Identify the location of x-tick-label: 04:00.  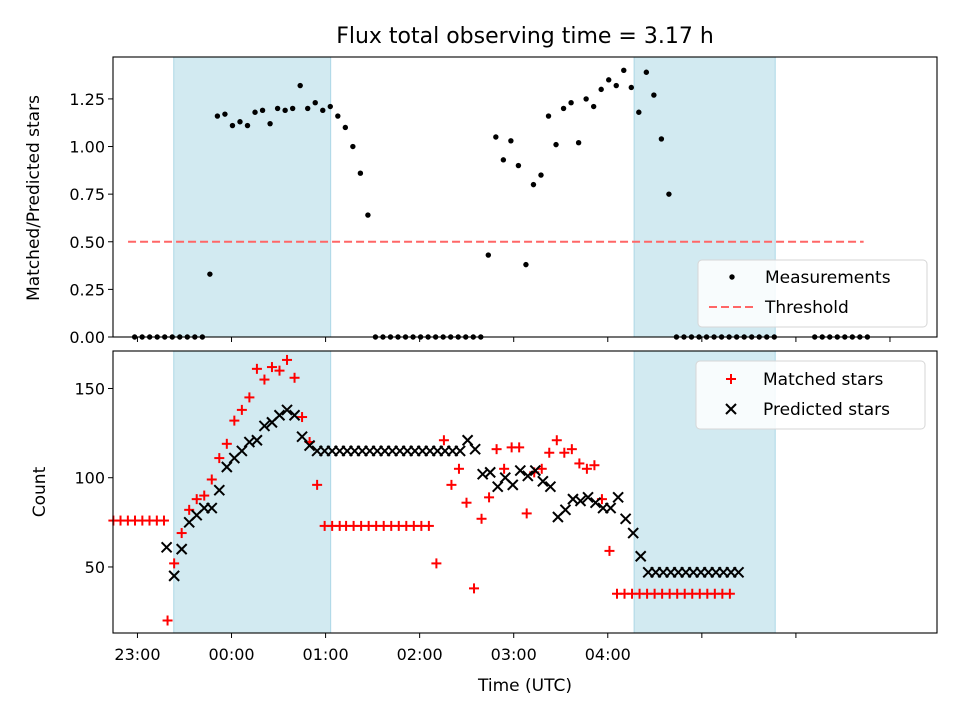
(608, 654).